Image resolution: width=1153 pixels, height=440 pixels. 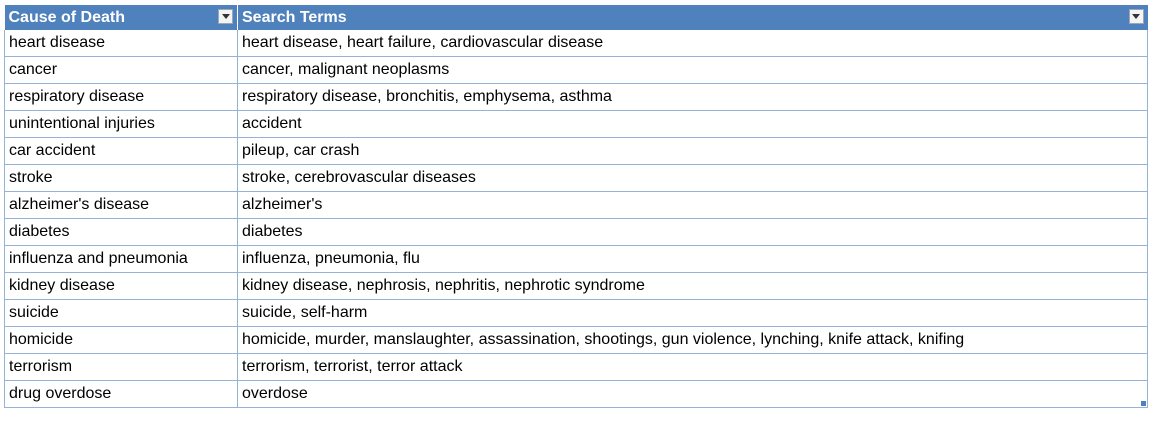 I want to click on cell-search-terms: overdose, so click(x=692, y=394).